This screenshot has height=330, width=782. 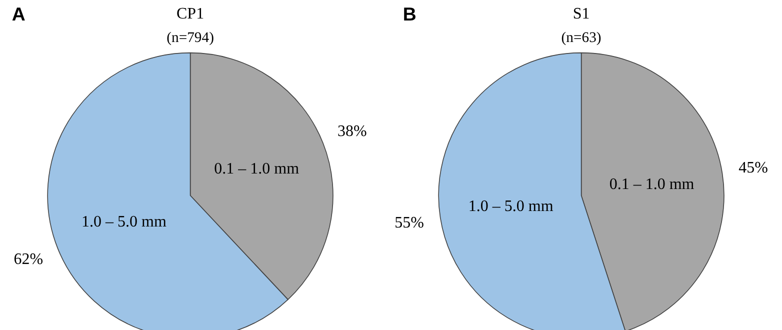 What do you see at coordinates (29, 259) in the screenshot?
I see `data-label: 62%` at bounding box center [29, 259].